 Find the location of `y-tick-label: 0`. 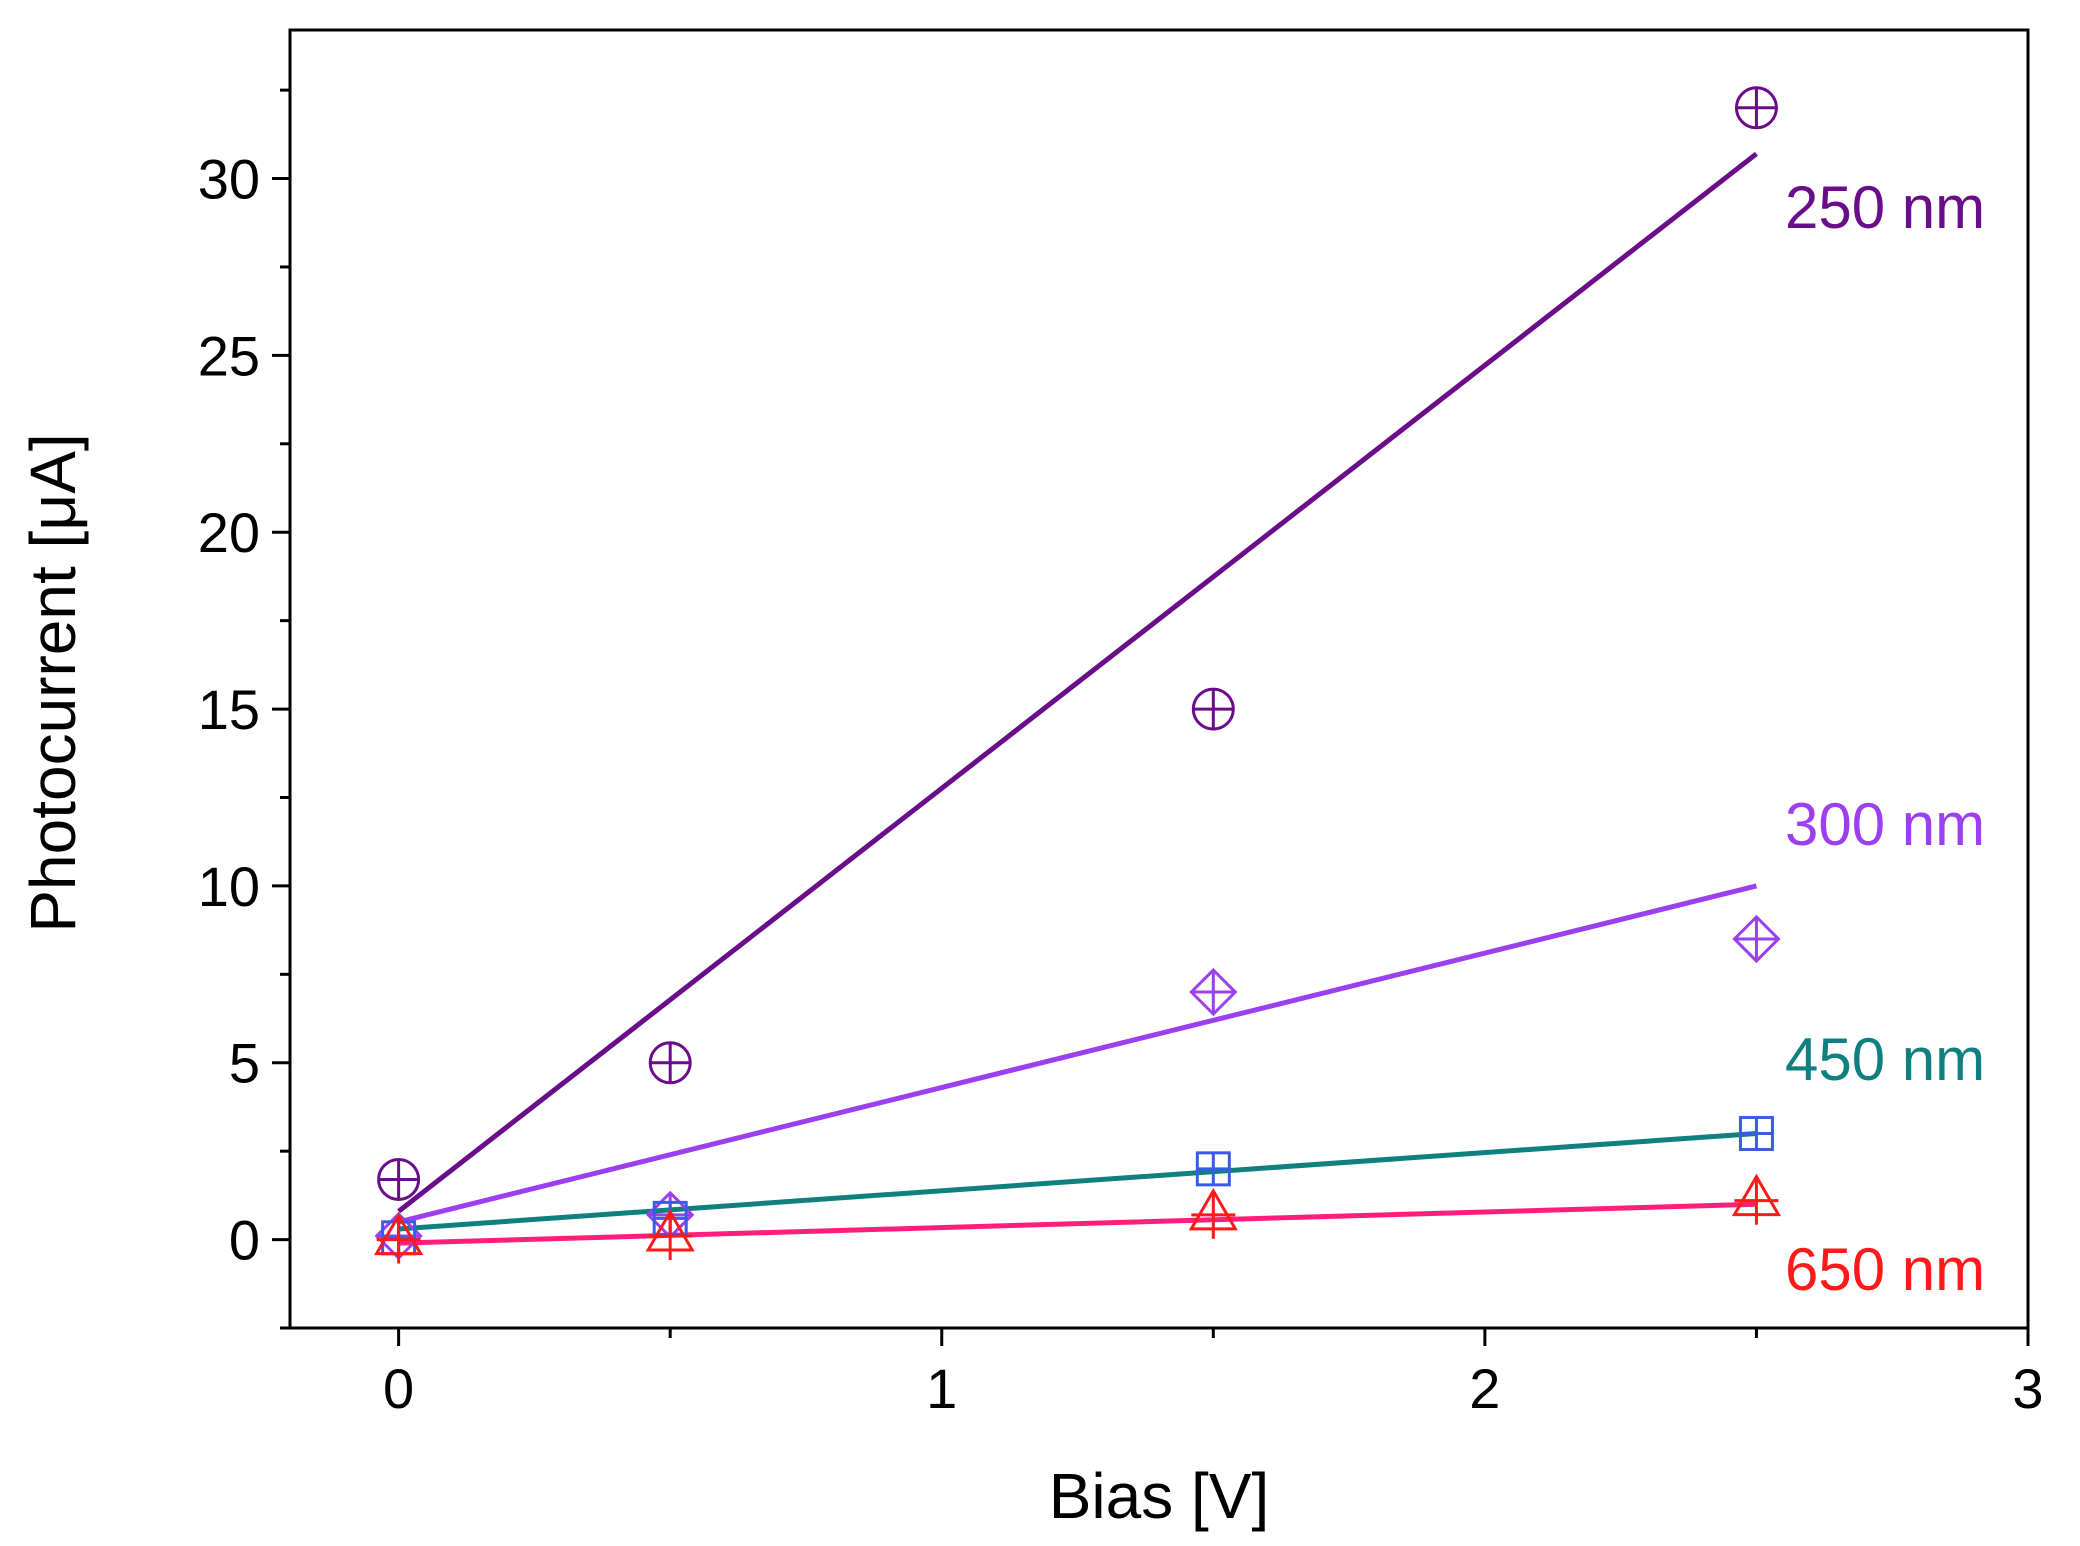

y-tick-label: 0 is located at coordinates (244, 1240).